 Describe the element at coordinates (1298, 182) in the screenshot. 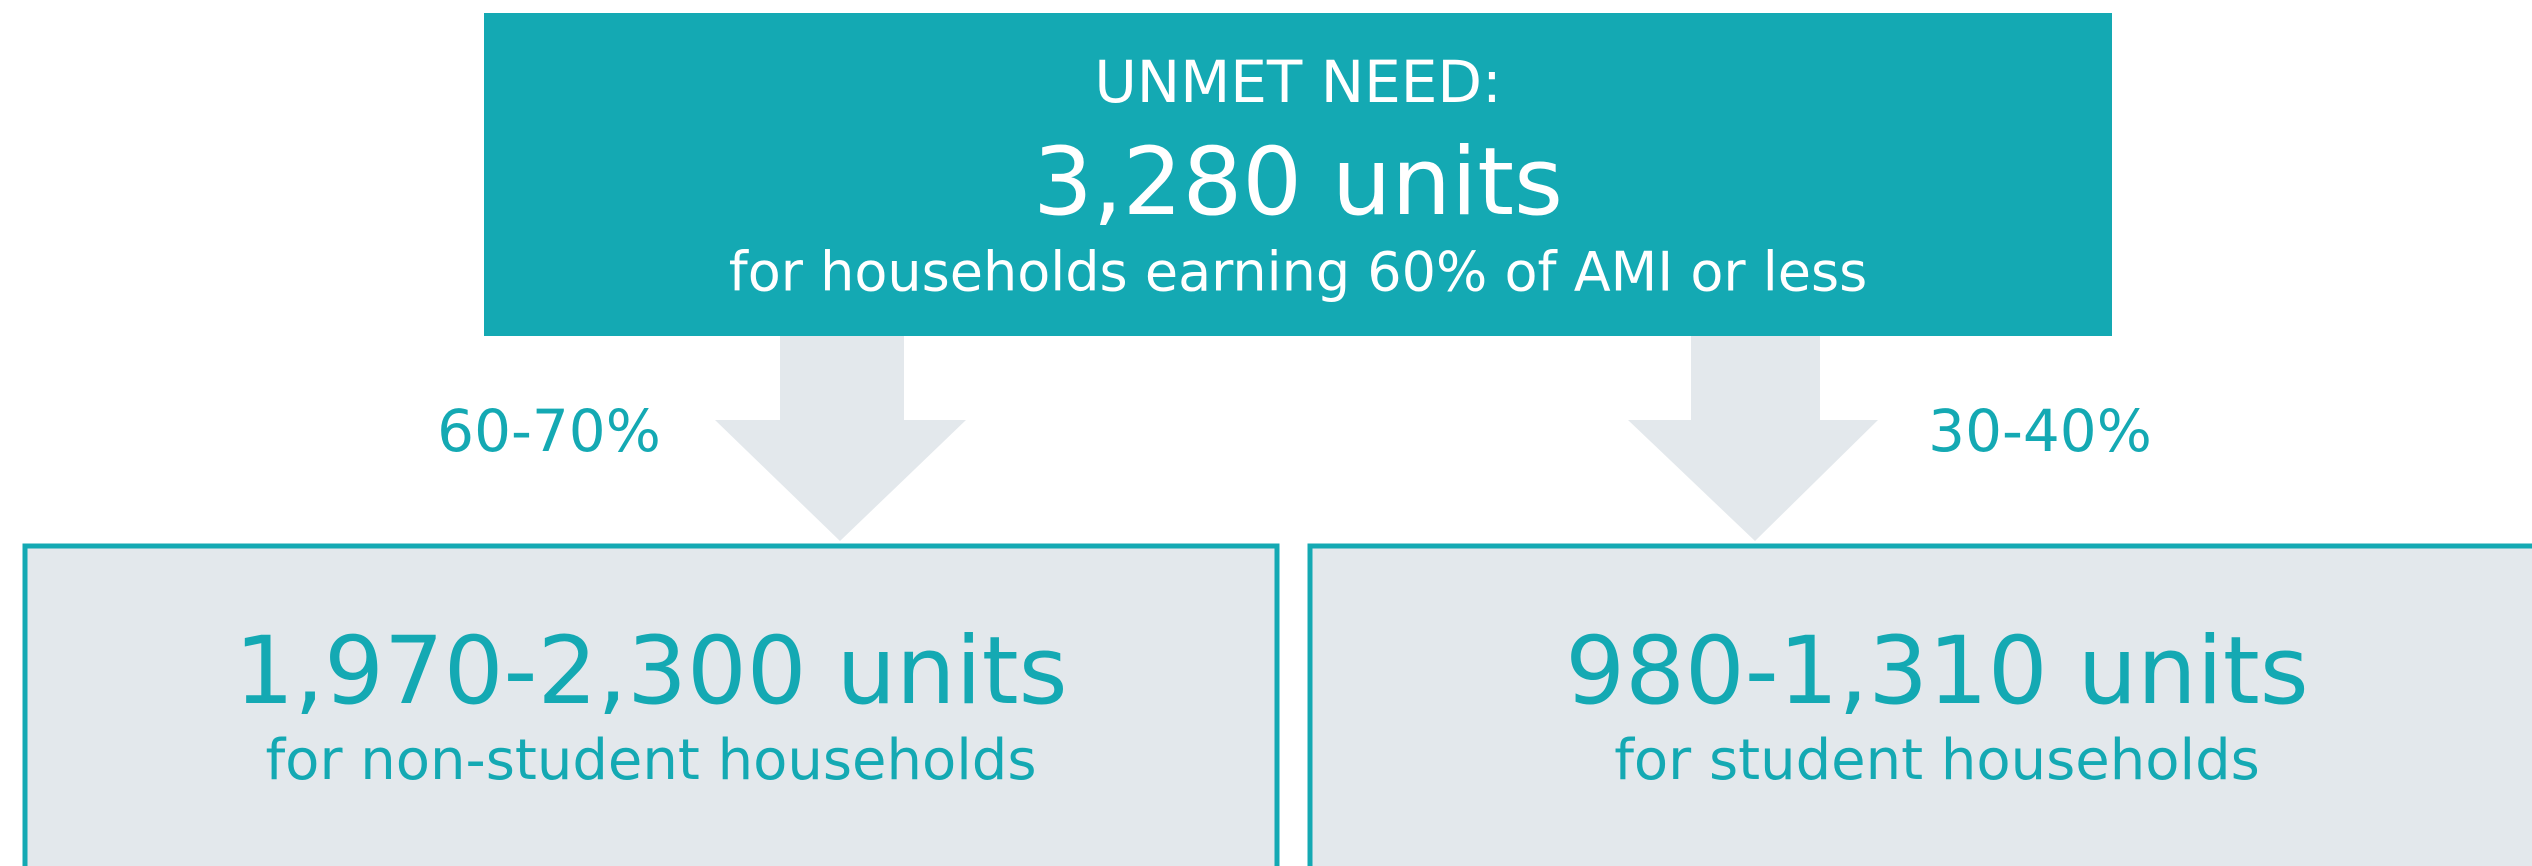

I see `header-value: 3,280 units` at that location.